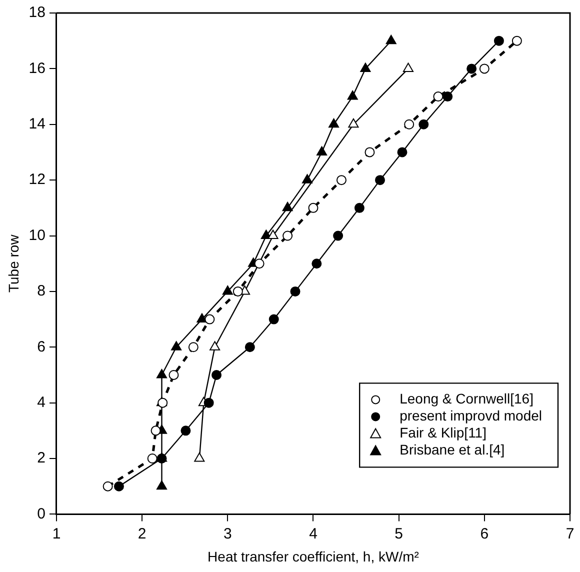 This screenshot has width=580, height=572. Describe the element at coordinates (443, 432) in the screenshot. I see `legend-label: Fair & Klip[11]` at that location.